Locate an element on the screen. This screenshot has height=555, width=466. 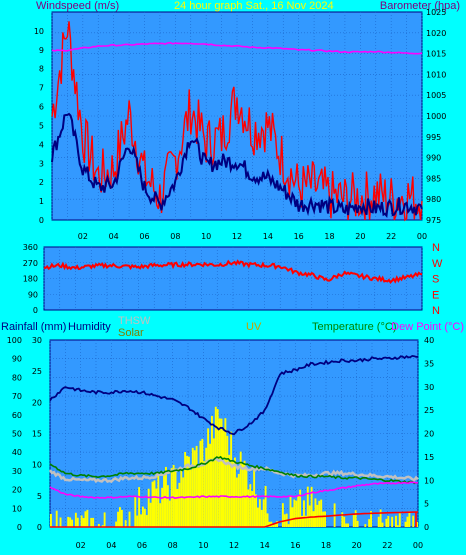
rain-axis-tick: 80 is located at coordinates (17, 377).